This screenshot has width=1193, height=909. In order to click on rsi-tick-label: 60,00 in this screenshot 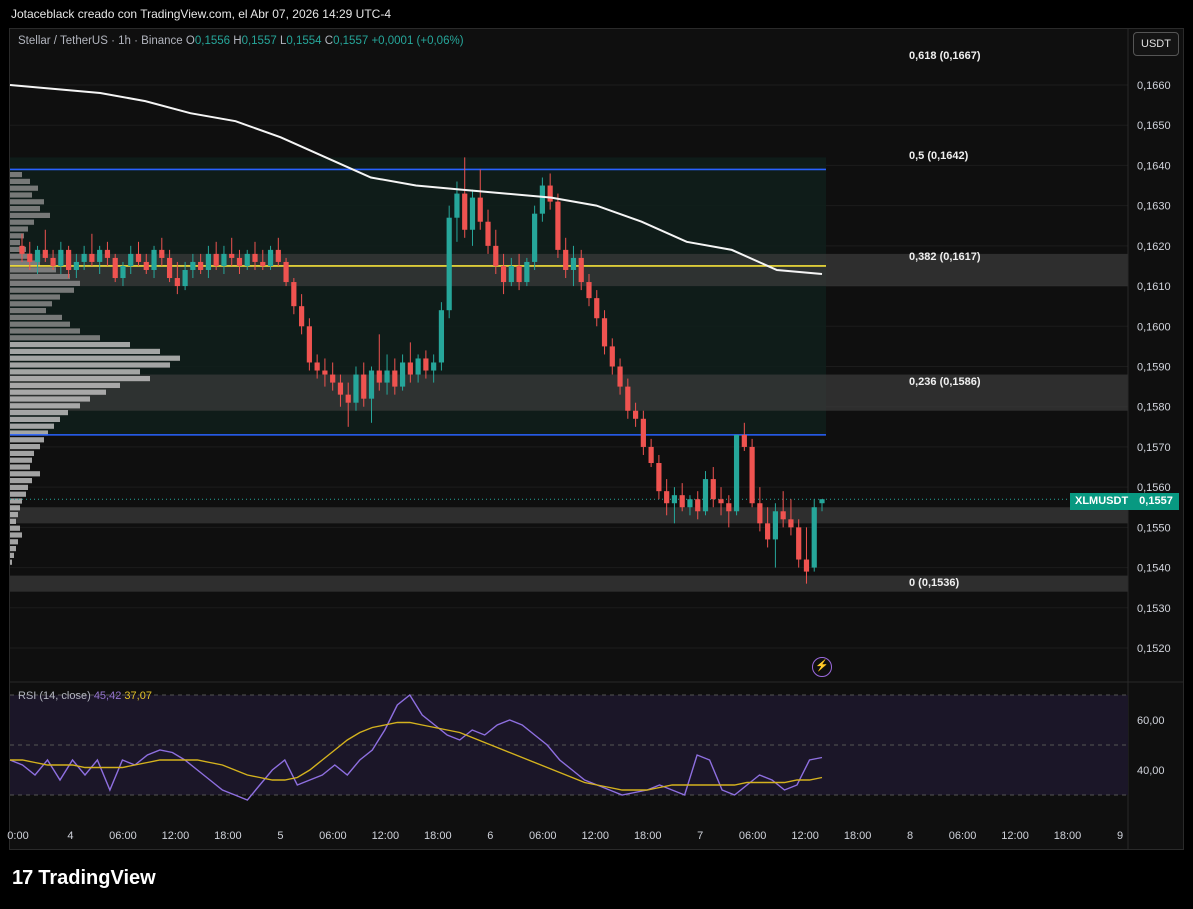, I will do `click(1151, 721)`.